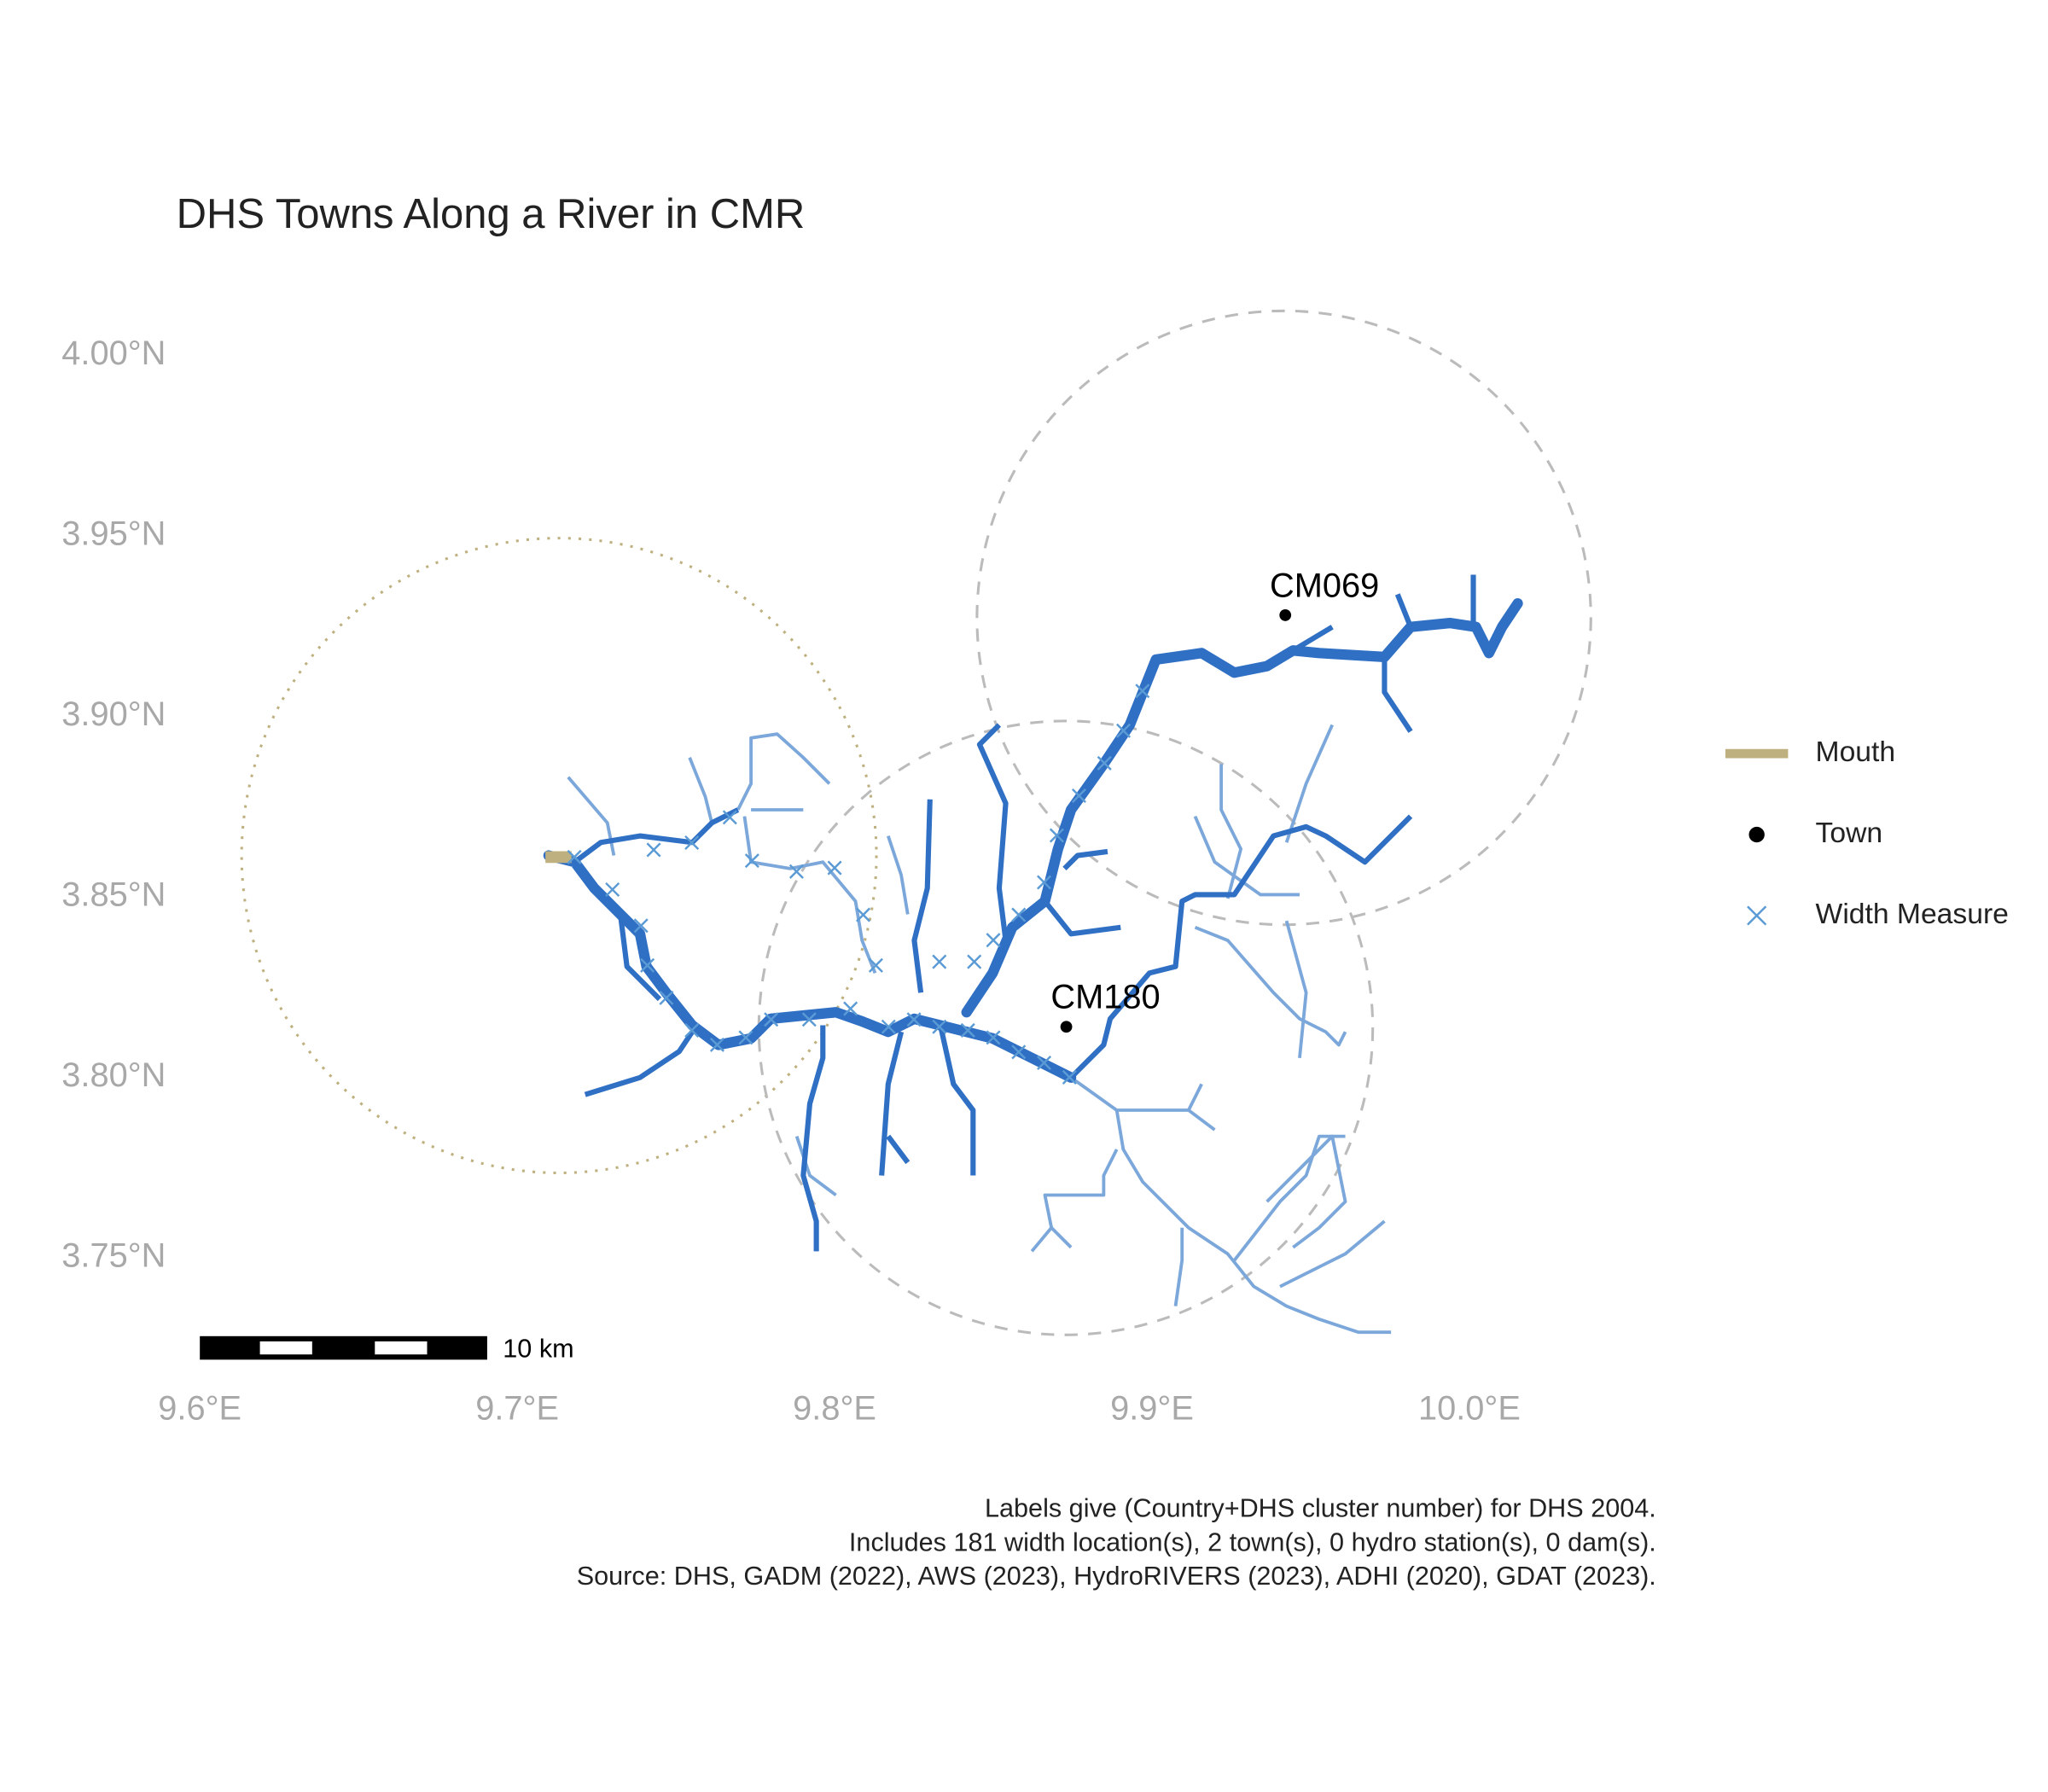 The image size is (2048, 1792). Describe the element at coordinates (492, 214) in the screenshot. I see `map-title: DHS Towns Along a River in CMR` at that location.